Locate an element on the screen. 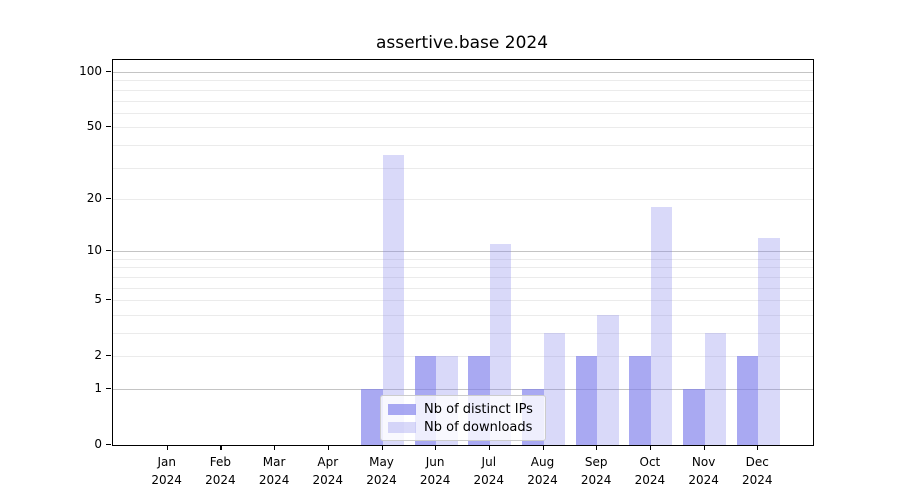 This screenshot has height=500, width=900. x-tick-label-dec-2024: Dec 2024 is located at coordinates (757, 471).